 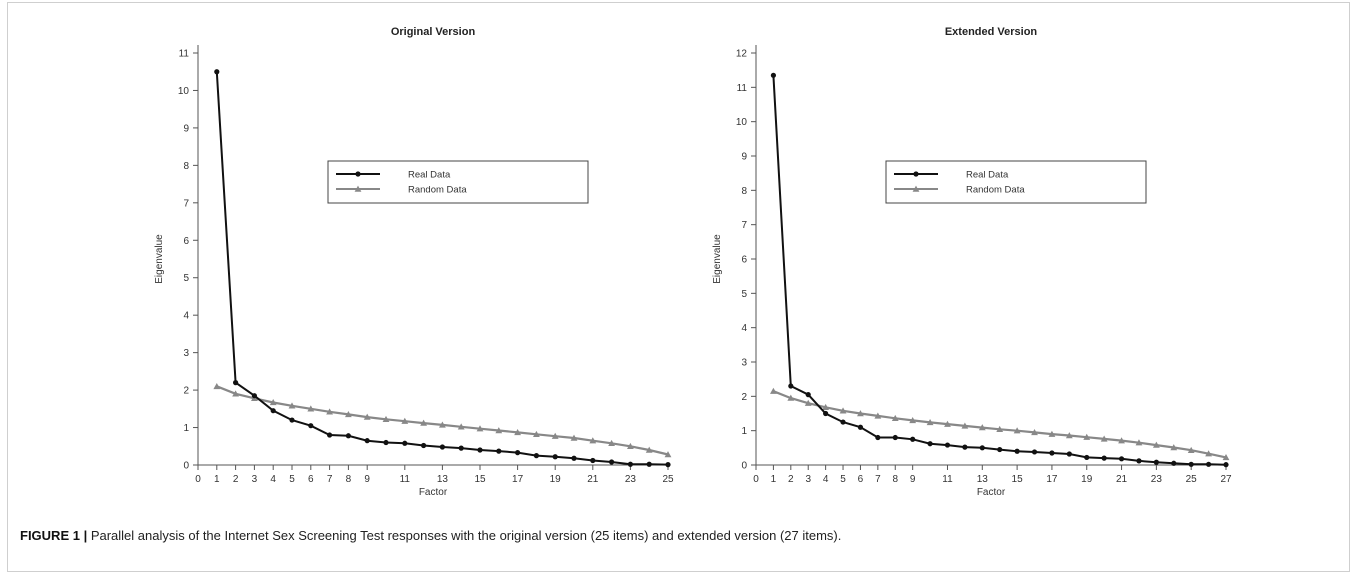 I want to click on chart-title: Extended Version, so click(x=991, y=32).